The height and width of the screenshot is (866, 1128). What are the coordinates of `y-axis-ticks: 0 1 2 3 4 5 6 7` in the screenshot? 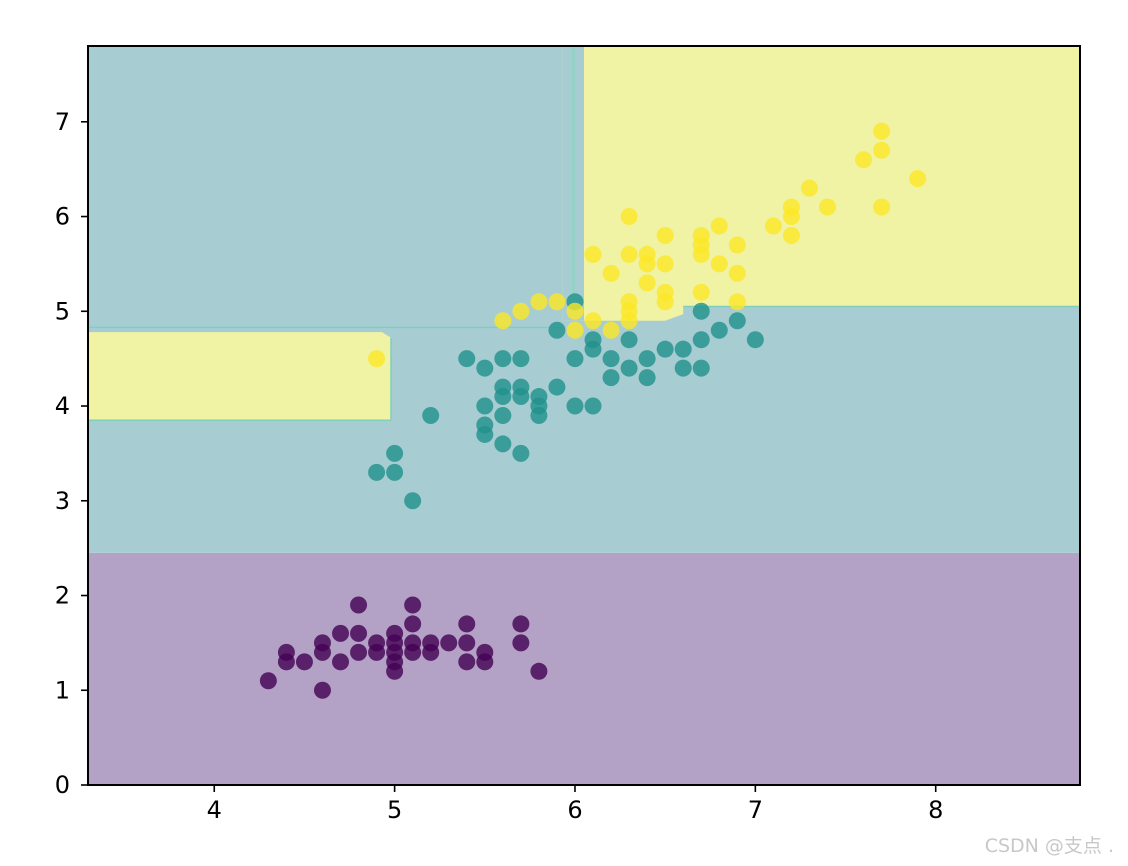 It's located at (71, 453).